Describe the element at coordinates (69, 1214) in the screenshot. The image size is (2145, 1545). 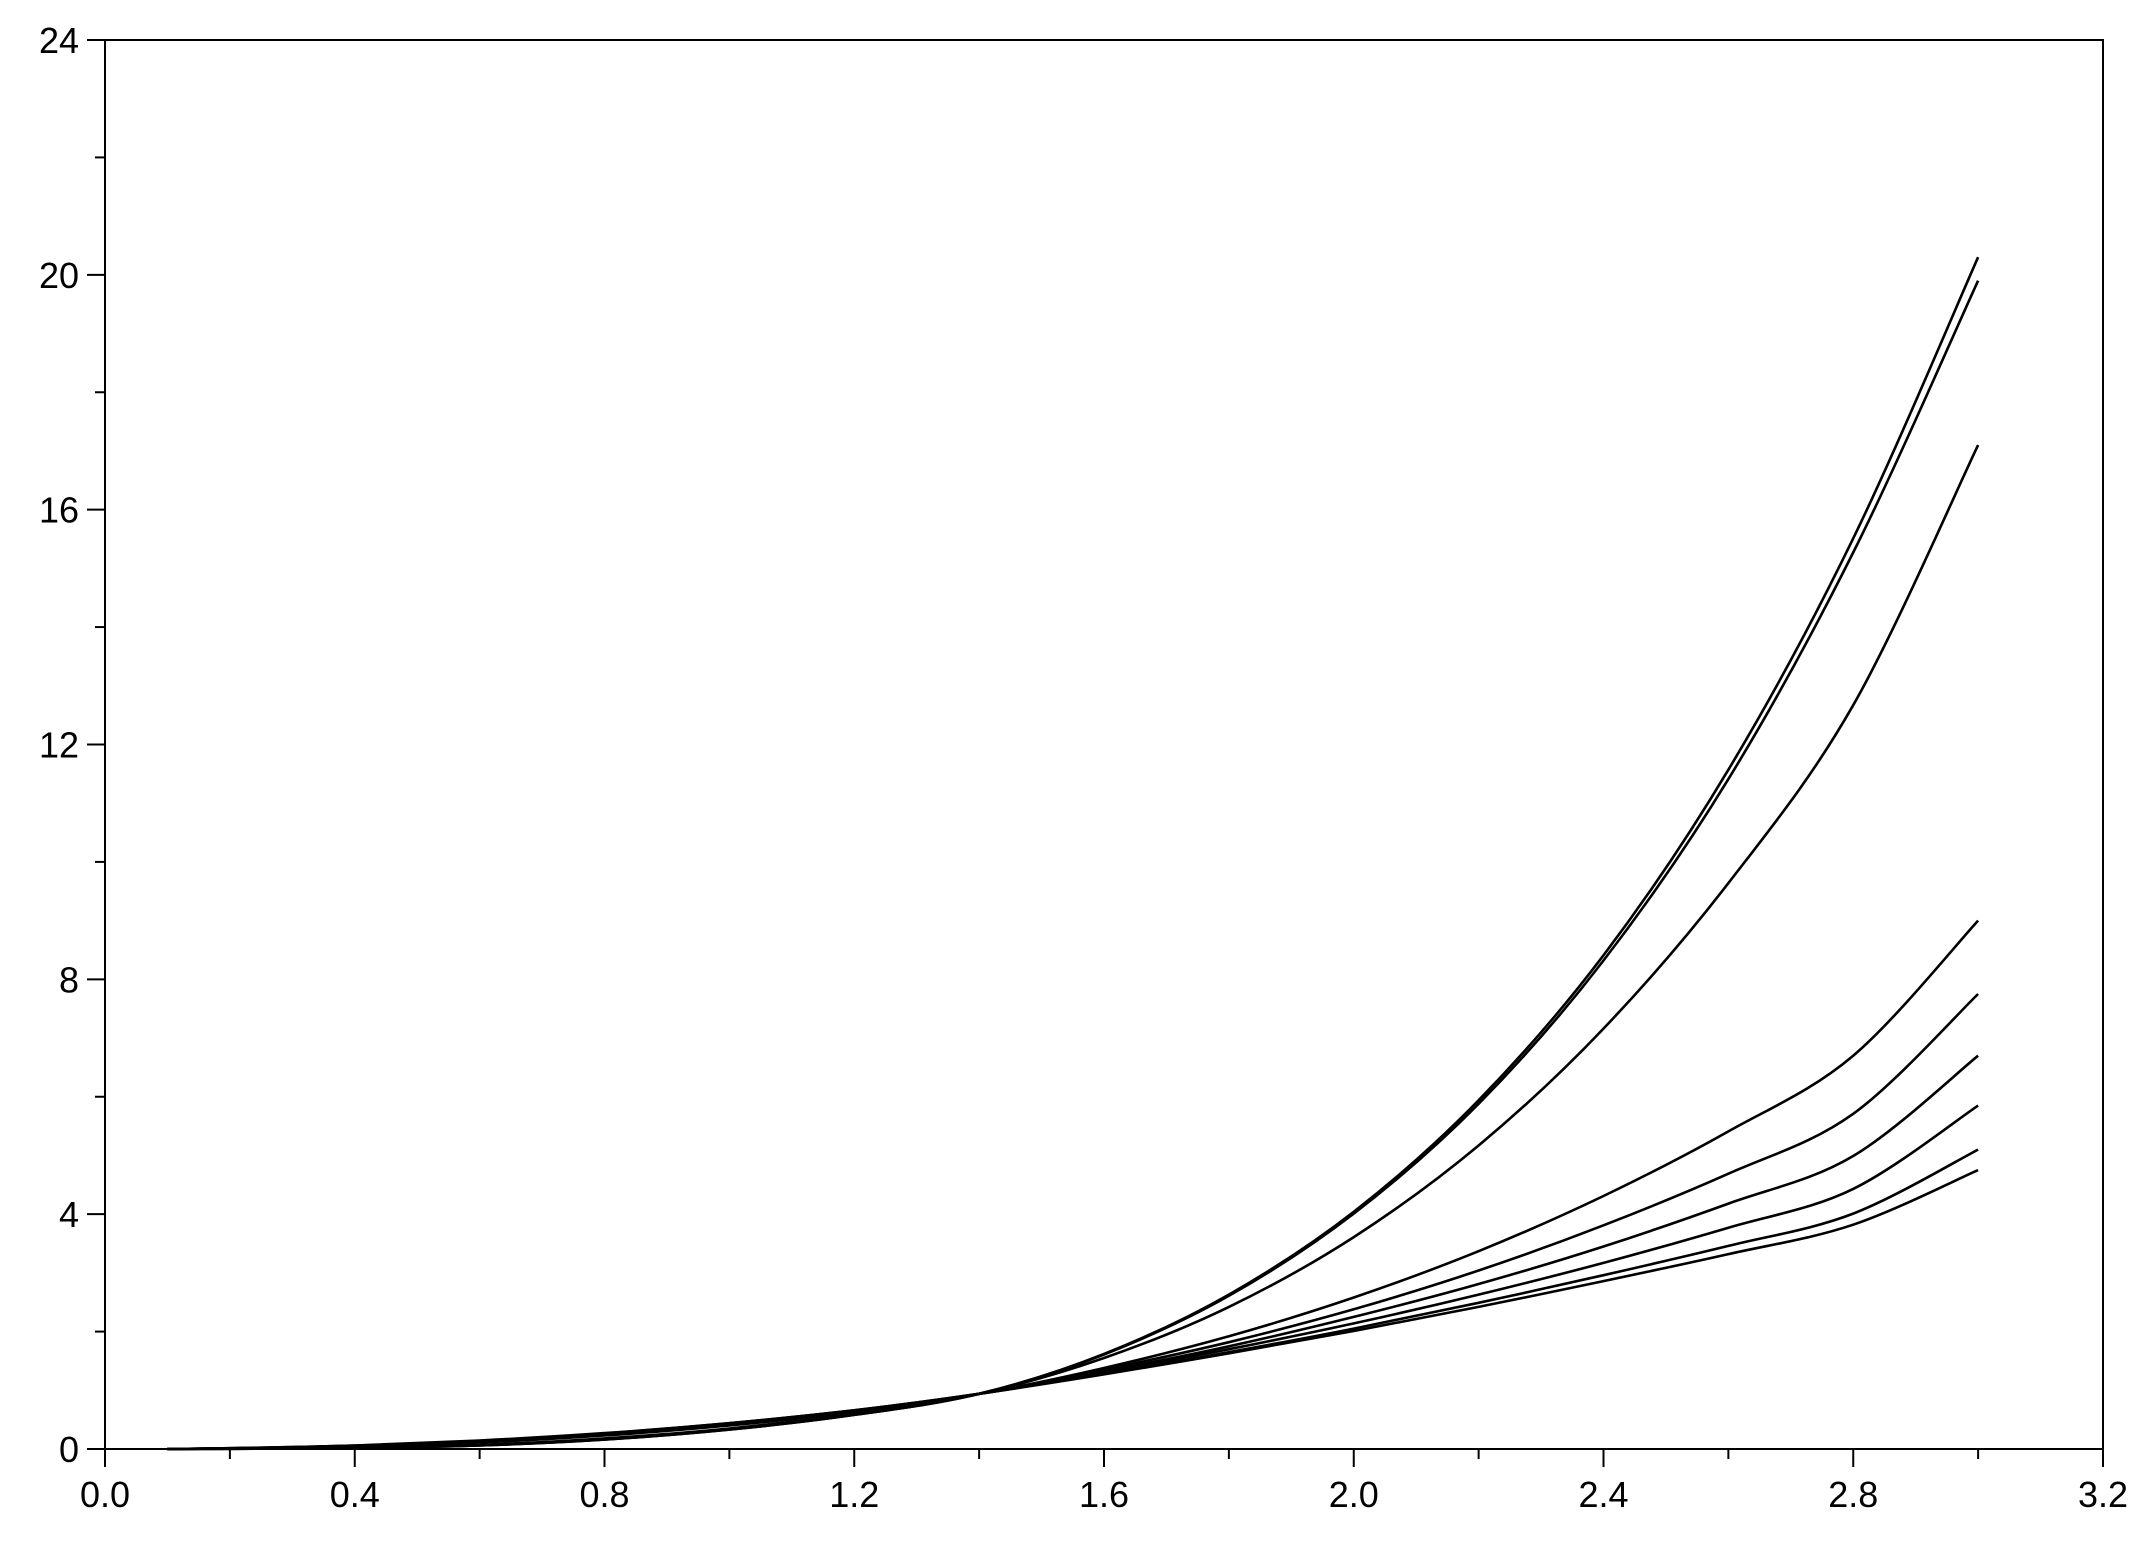
I see `y-tick-label: 4` at that location.